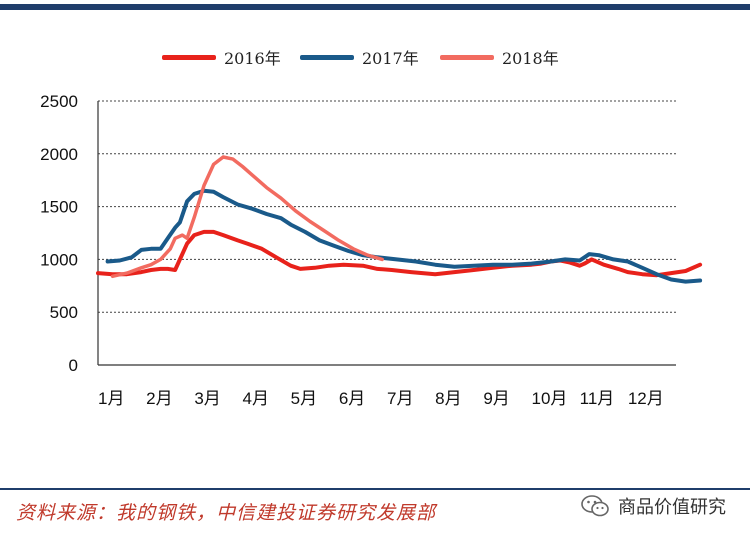 The width and height of the screenshot is (750, 538). I want to click on brand-label: 商品价值研究, so click(672, 507).